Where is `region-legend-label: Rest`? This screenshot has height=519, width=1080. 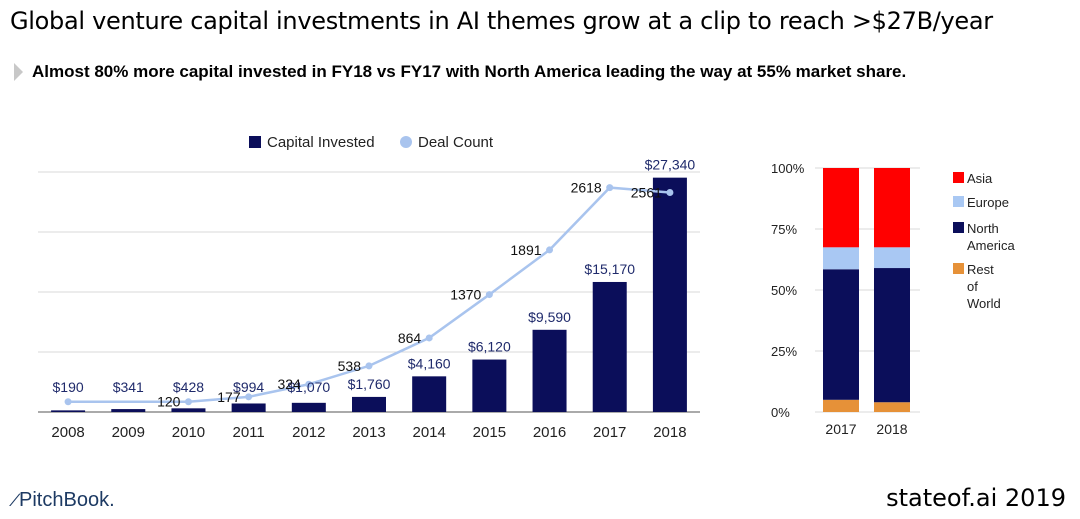 region-legend-label: Rest is located at coordinates (980, 269).